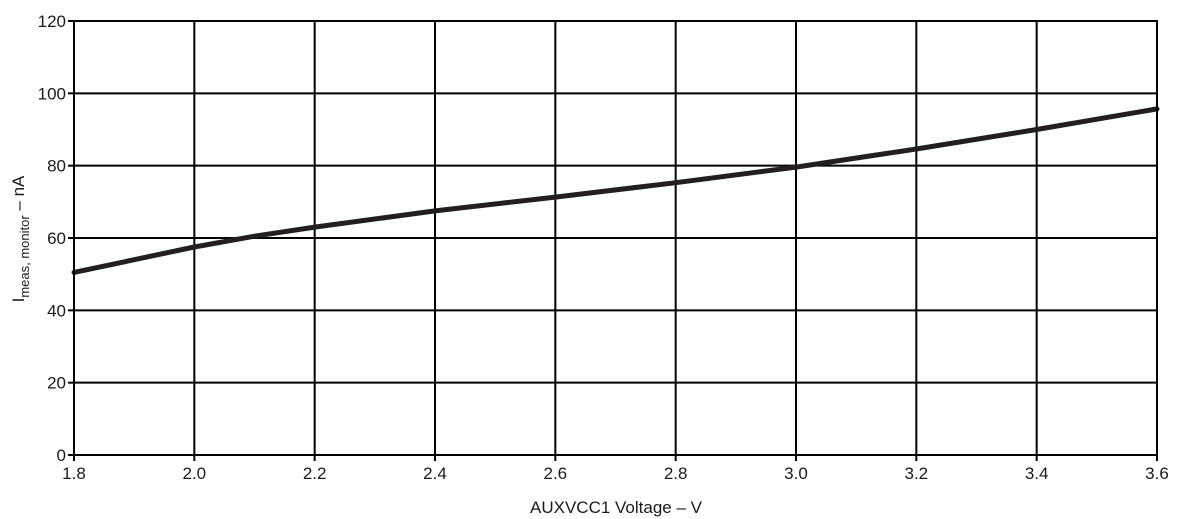 The width and height of the screenshot is (1177, 519). What do you see at coordinates (56, 383) in the screenshot?
I see `y-tick-label: 20` at bounding box center [56, 383].